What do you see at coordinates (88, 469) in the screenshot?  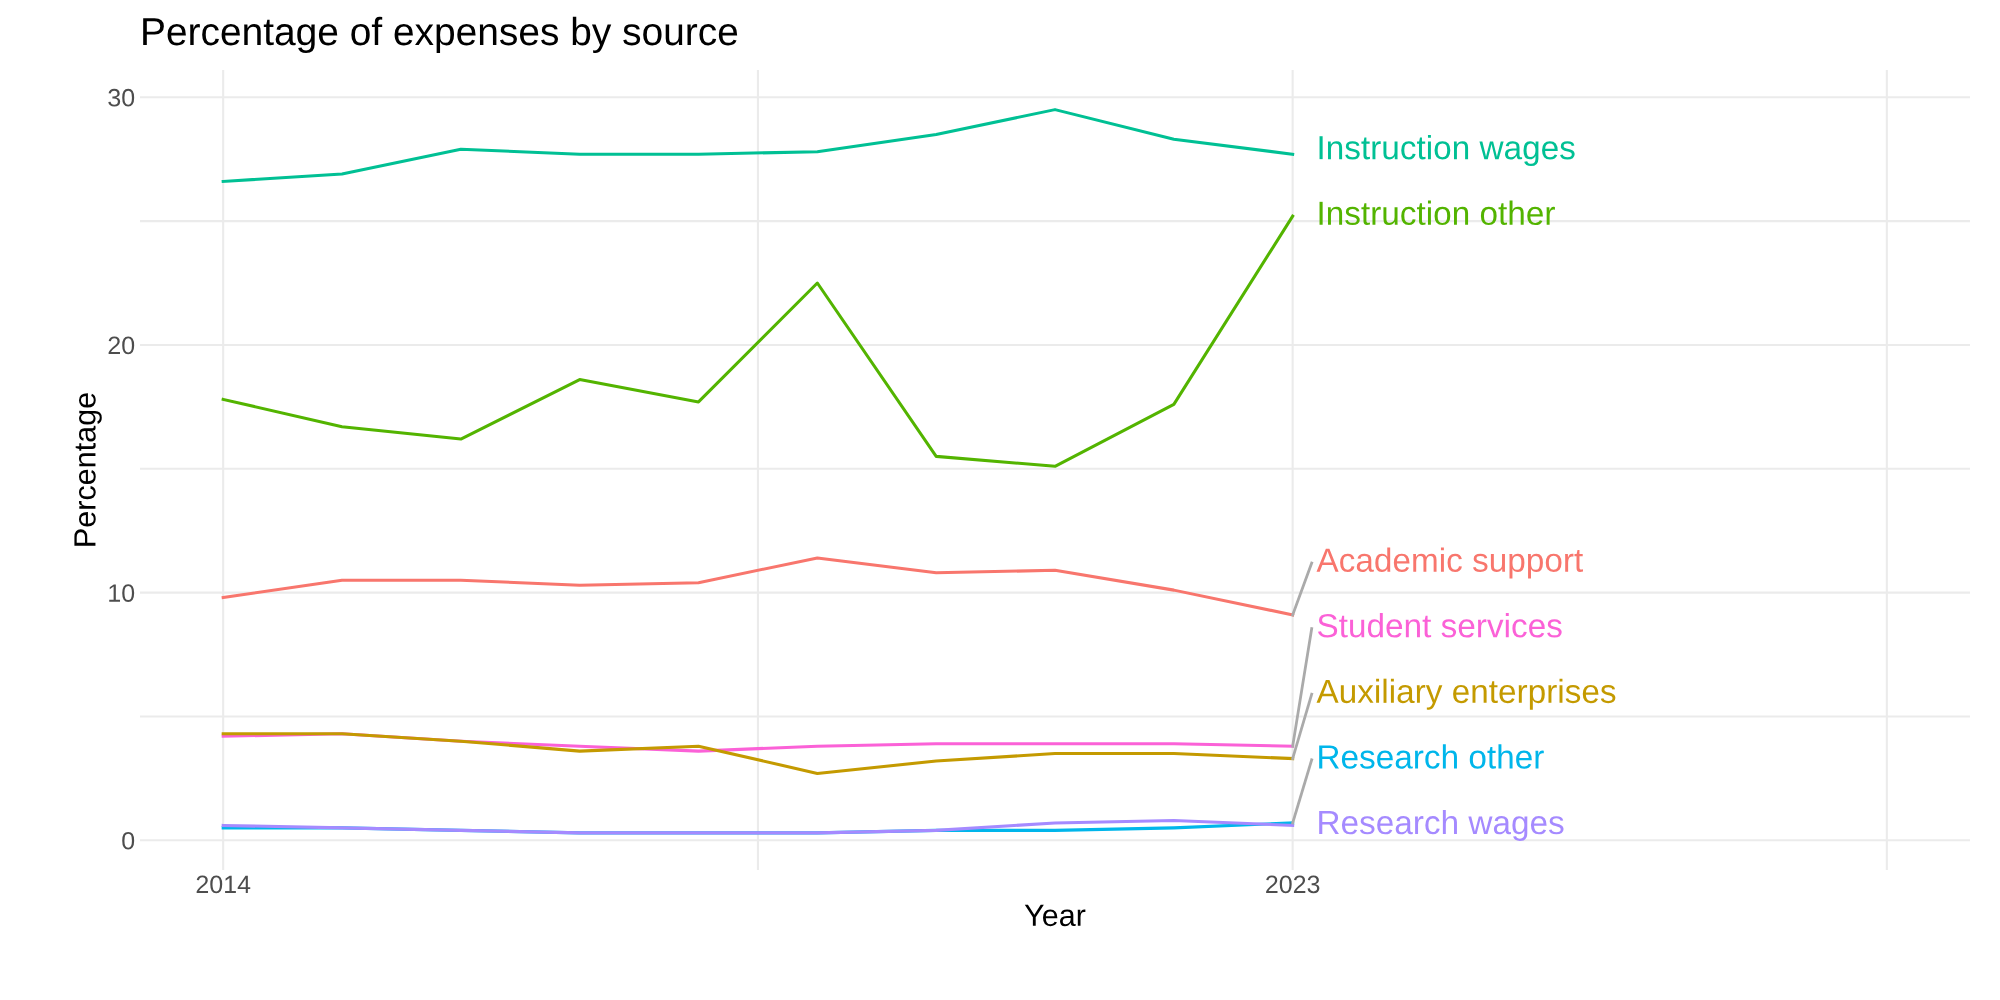 I see `y-axis-title: Percentage` at bounding box center [88, 469].